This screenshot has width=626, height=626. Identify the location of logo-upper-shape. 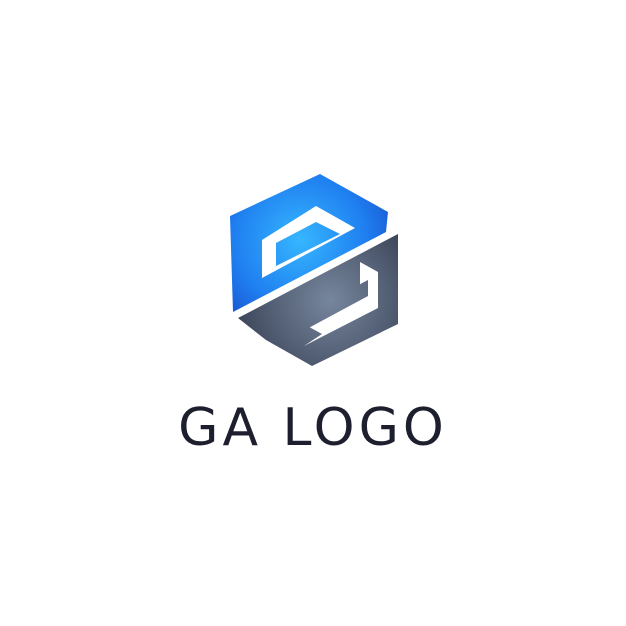
(309, 243).